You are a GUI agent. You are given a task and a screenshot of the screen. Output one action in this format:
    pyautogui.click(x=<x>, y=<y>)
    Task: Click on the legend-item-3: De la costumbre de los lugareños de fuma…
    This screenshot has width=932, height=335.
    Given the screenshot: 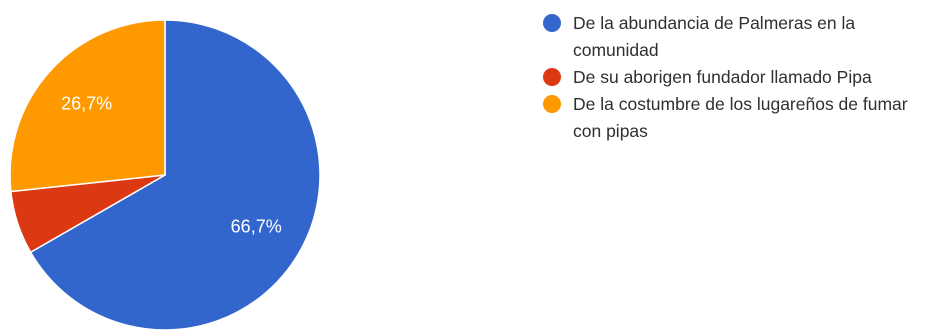 What is the action you would take?
    pyautogui.click(x=735, y=118)
    